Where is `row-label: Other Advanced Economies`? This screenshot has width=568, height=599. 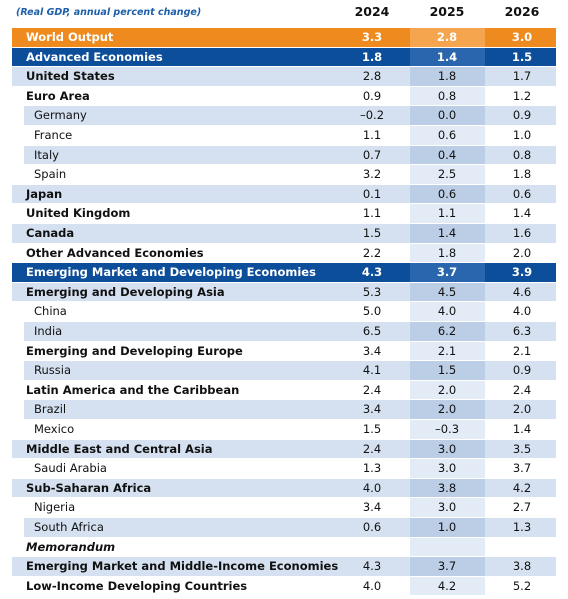
row-label: Other Advanced Economies is located at coordinates (115, 252).